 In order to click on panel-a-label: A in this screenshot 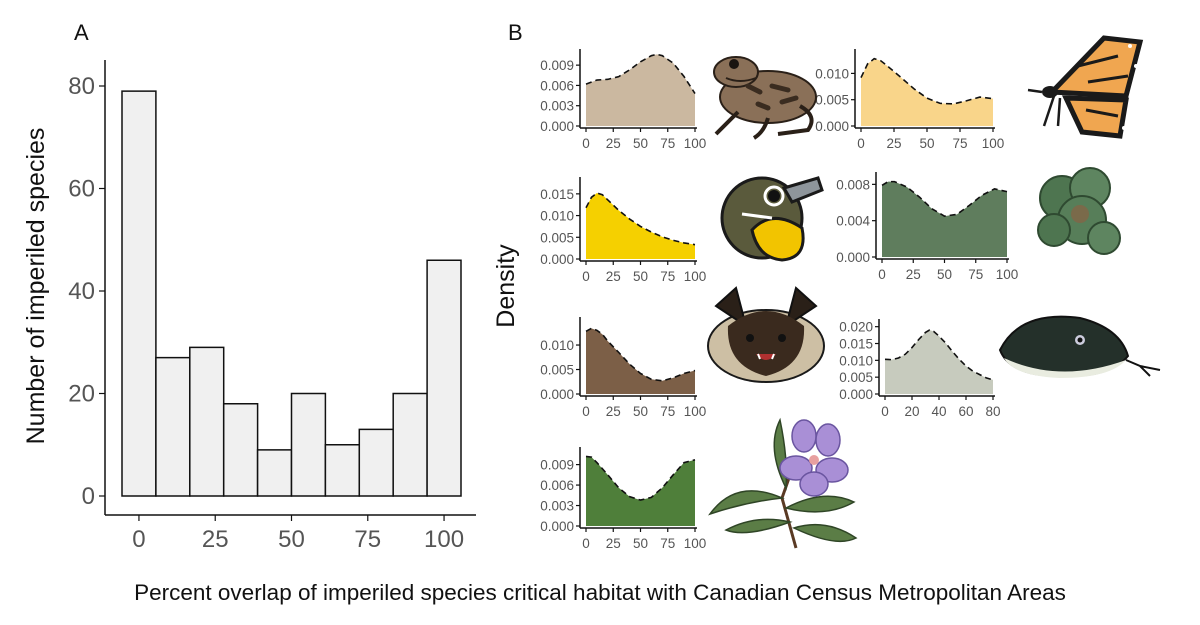, I will do `click(81, 32)`.